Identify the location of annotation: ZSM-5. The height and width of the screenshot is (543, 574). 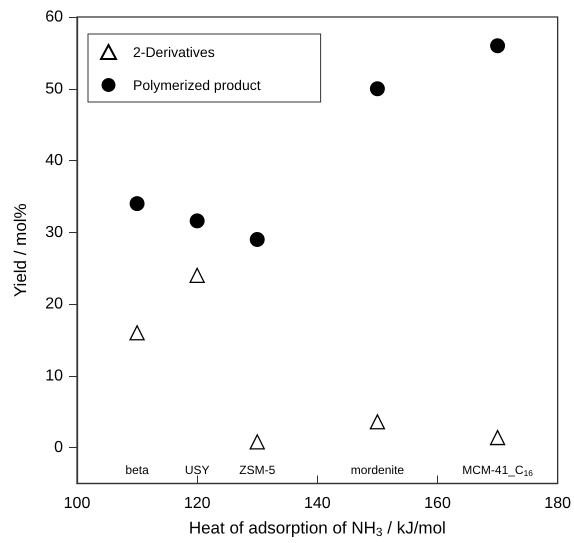
(257, 470).